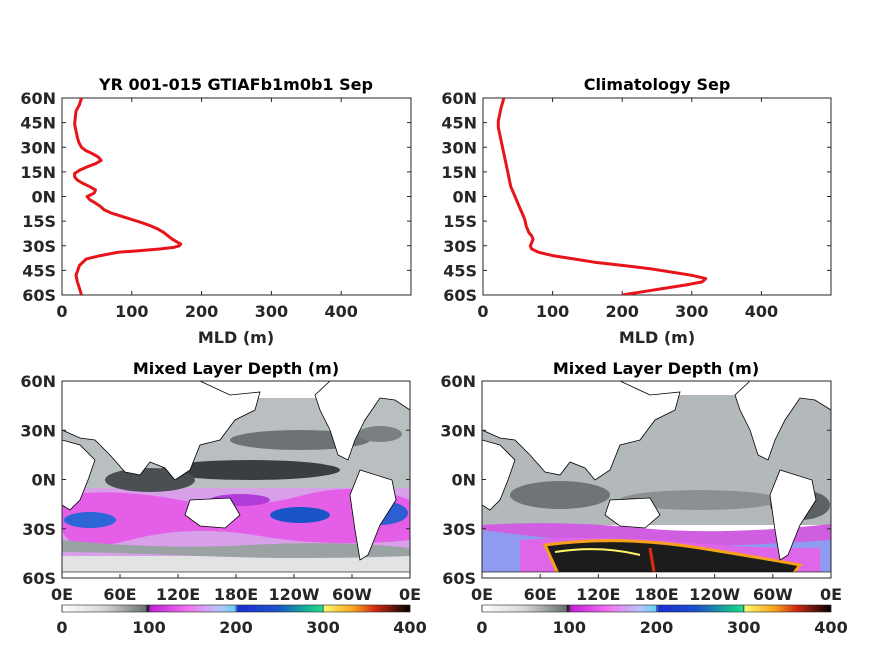  Describe the element at coordinates (657, 84) in the screenshot. I see `chart-title: Climatology Sep` at that location.